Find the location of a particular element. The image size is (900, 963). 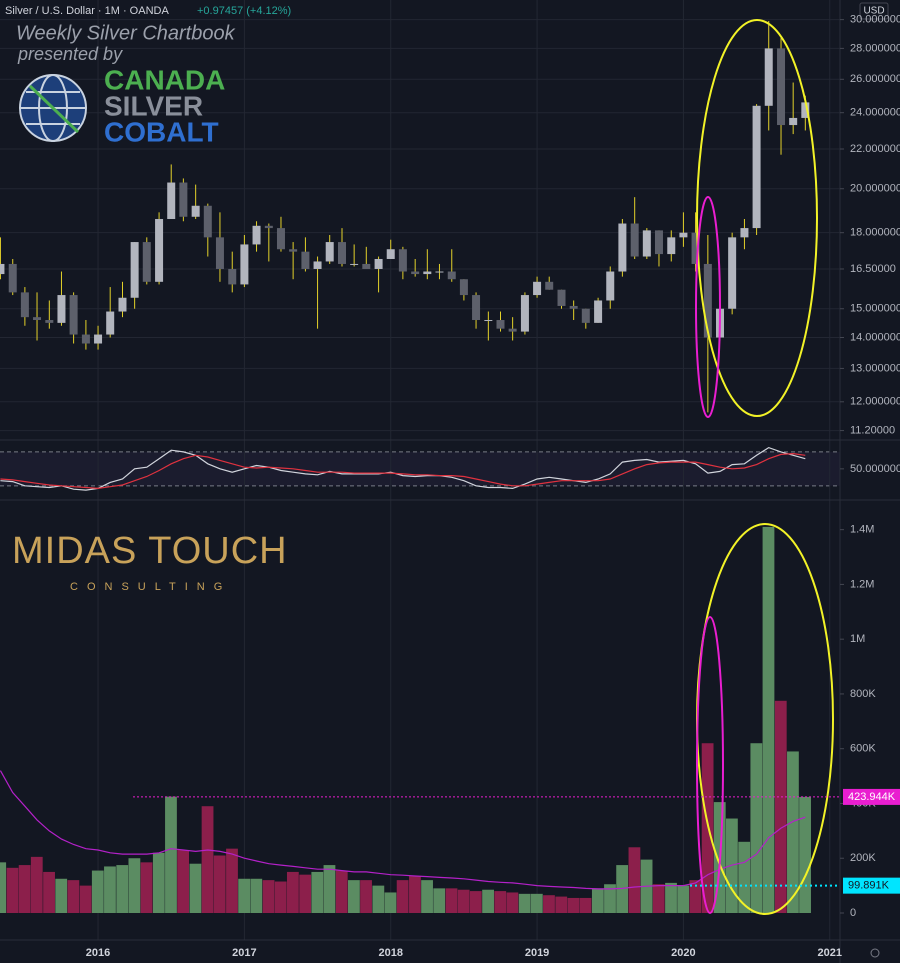

annotation-box is located at coordinates (871, 885).